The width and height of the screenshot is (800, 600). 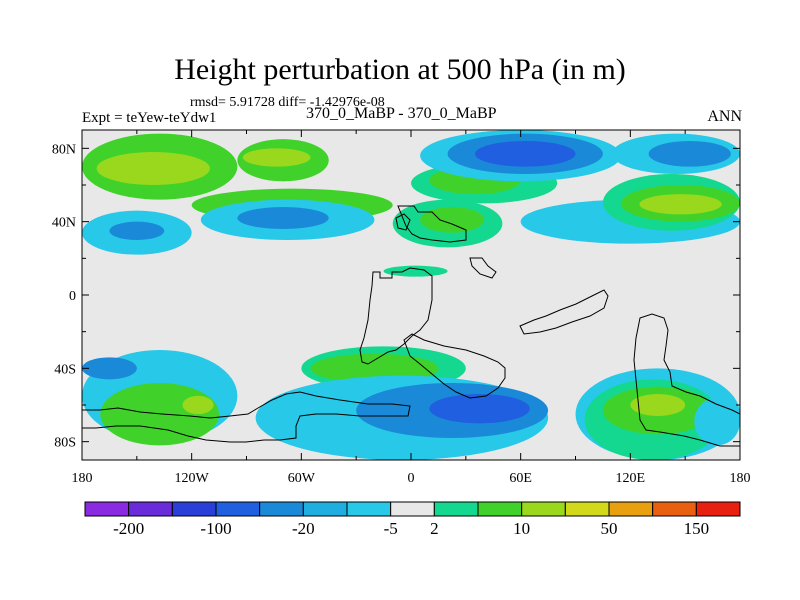 I want to click on x-tick-label-4: 60E, so click(x=520, y=478).